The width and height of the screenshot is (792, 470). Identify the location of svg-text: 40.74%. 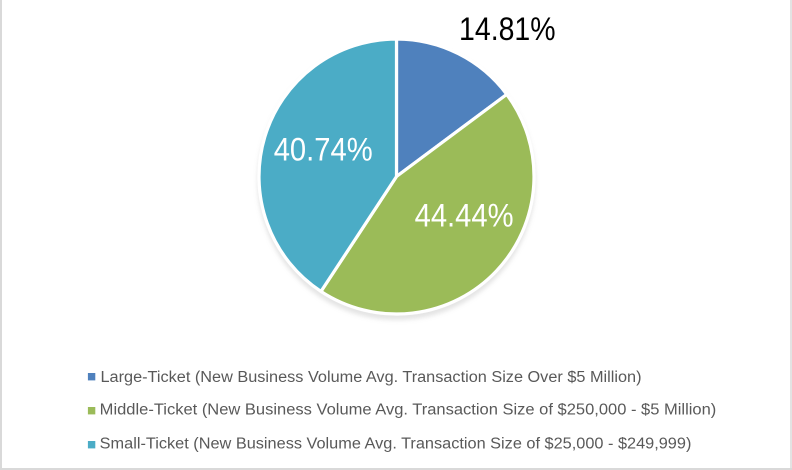
(323, 150).